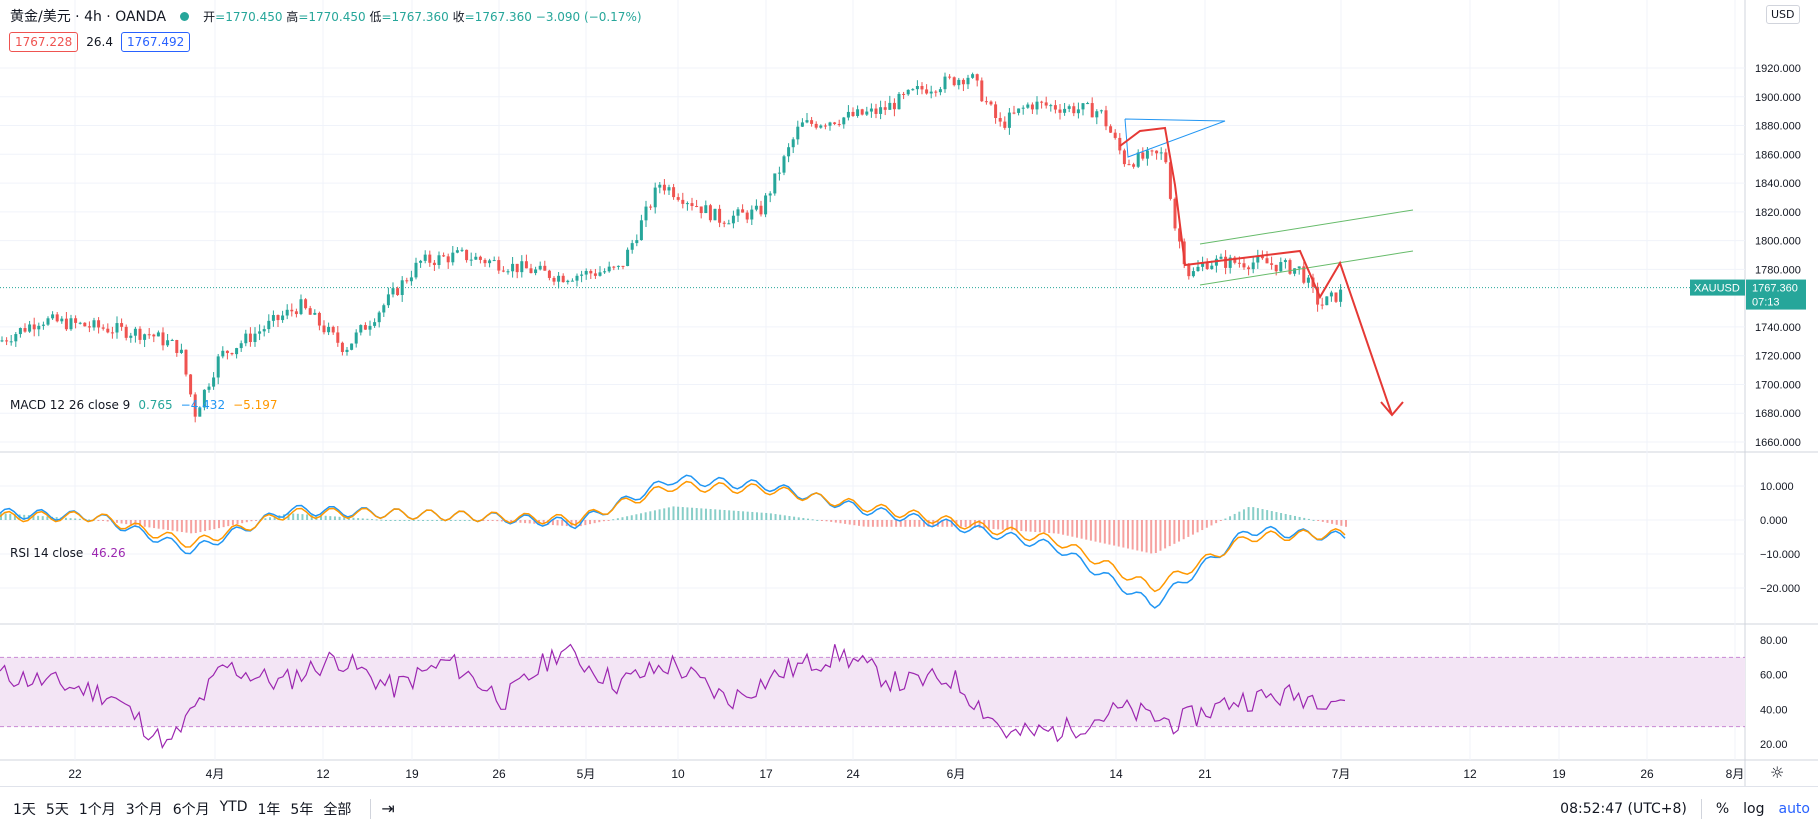  What do you see at coordinates (1774, 745) in the screenshot?
I see `rsi-tick-label: 20.00` at bounding box center [1774, 745].